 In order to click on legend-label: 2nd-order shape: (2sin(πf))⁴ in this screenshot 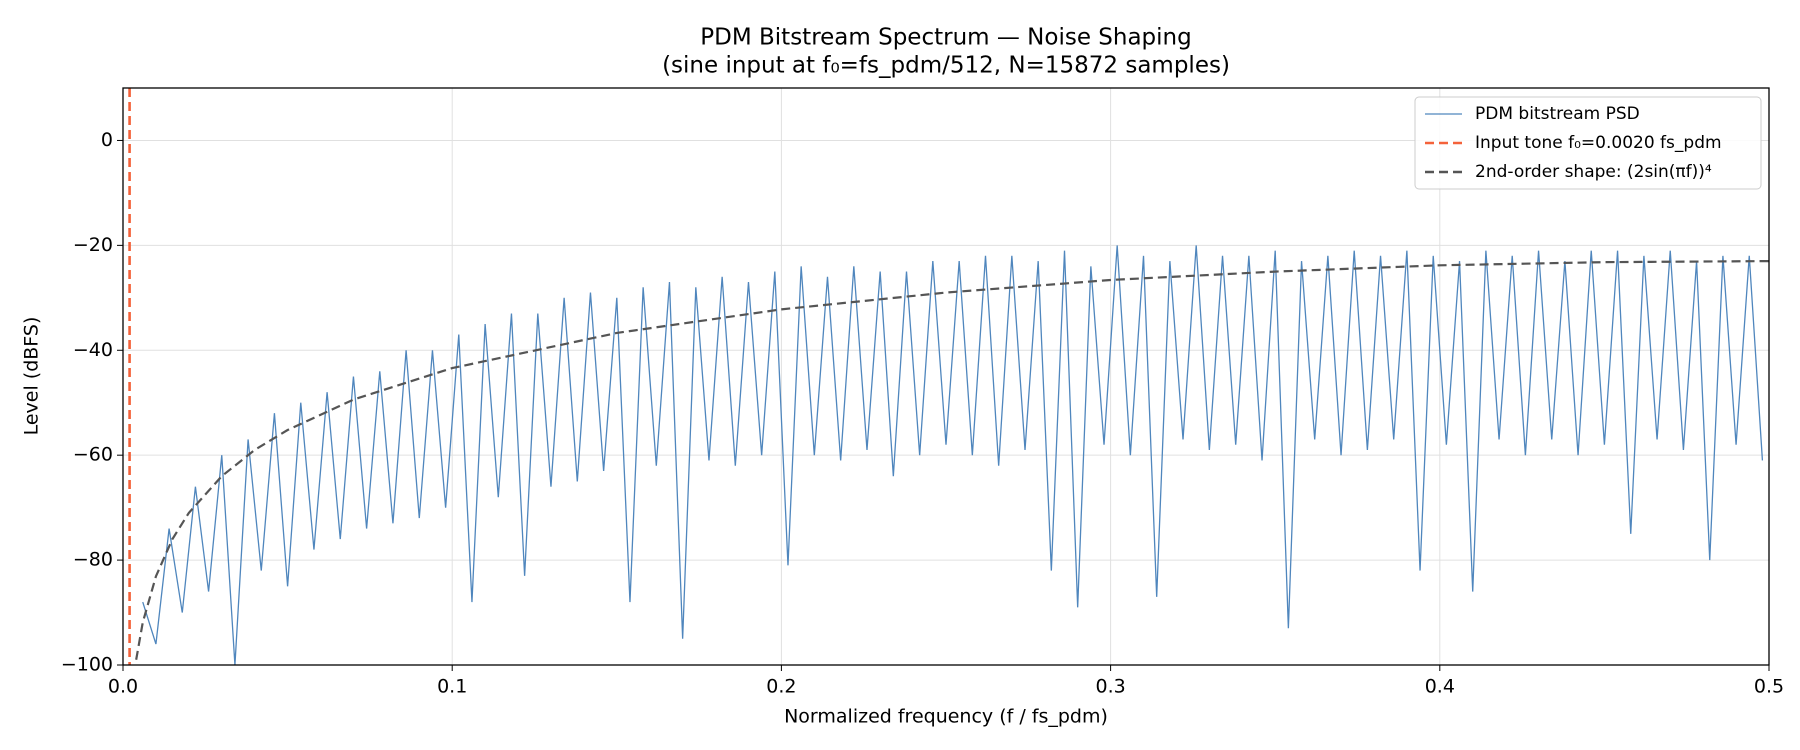, I will do `click(1593, 172)`.